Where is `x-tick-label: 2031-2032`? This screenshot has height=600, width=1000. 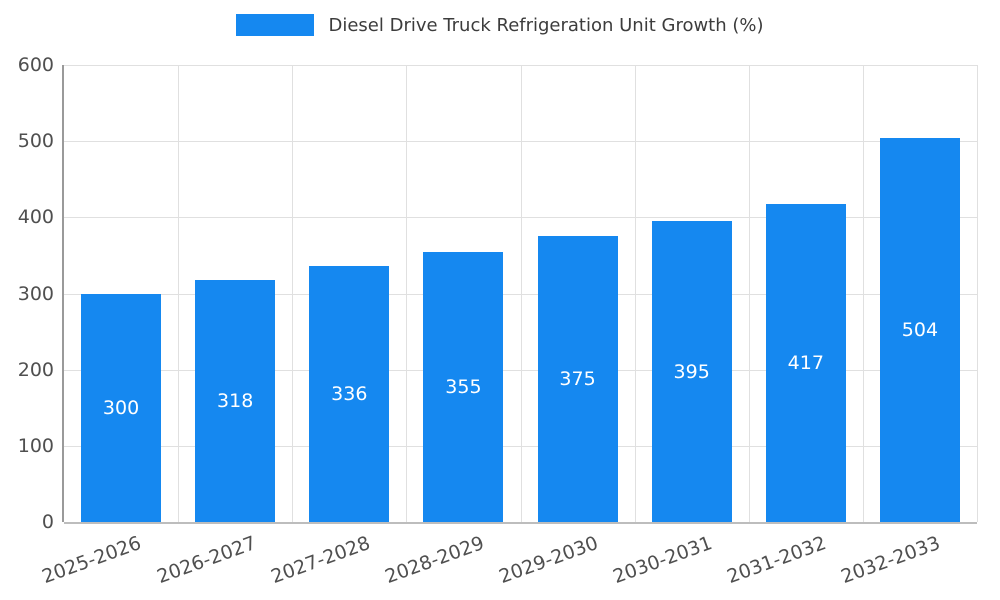 x-tick-label: 2031-2032 is located at coordinates (777, 560).